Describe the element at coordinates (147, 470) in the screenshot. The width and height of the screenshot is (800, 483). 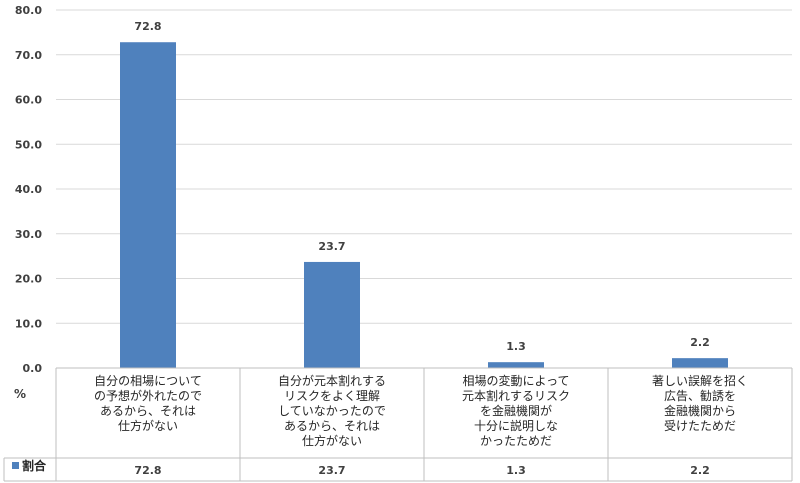
I see `table-value-cell: 72.8` at that location.